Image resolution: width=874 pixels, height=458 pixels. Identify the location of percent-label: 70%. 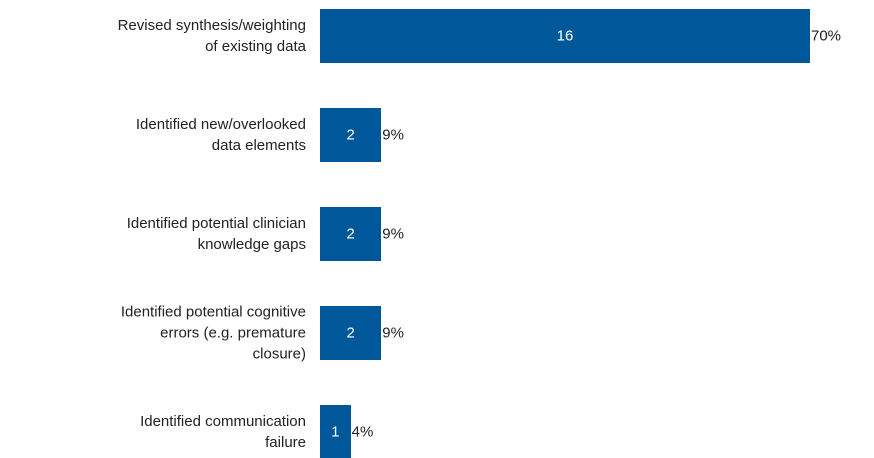
(826, 36).